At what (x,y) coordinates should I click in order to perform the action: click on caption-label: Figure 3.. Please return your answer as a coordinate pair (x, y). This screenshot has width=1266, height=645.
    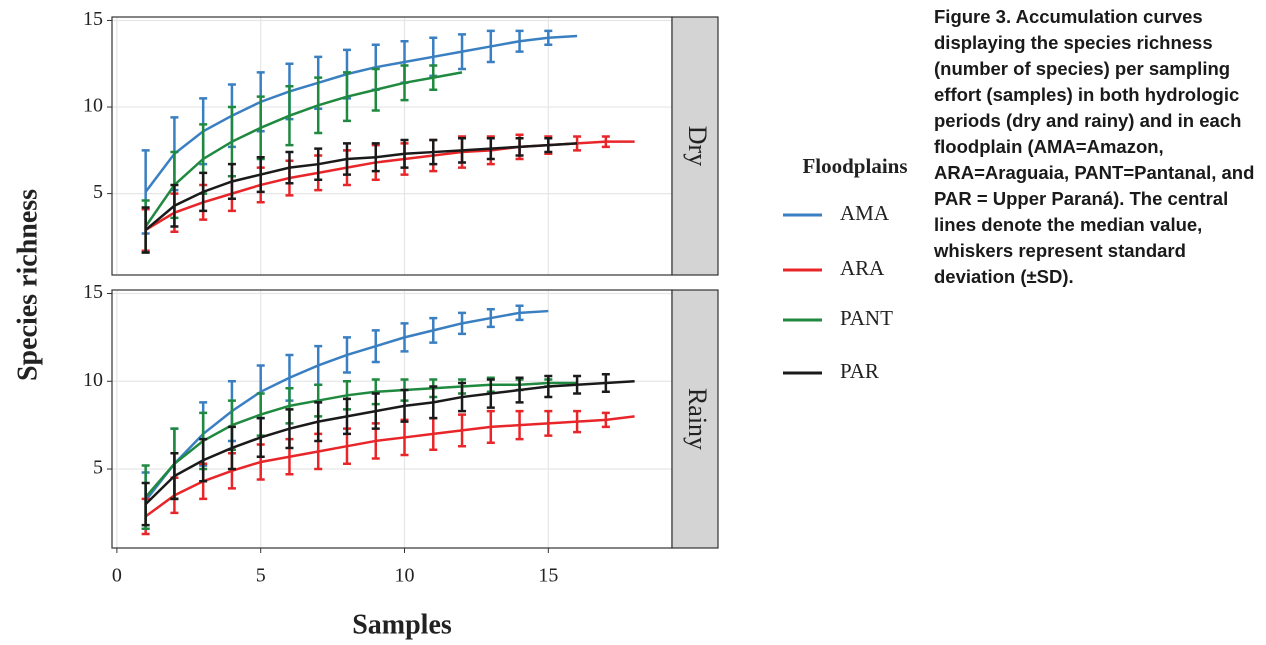
    Looking at the image, I should click on (973, 16).